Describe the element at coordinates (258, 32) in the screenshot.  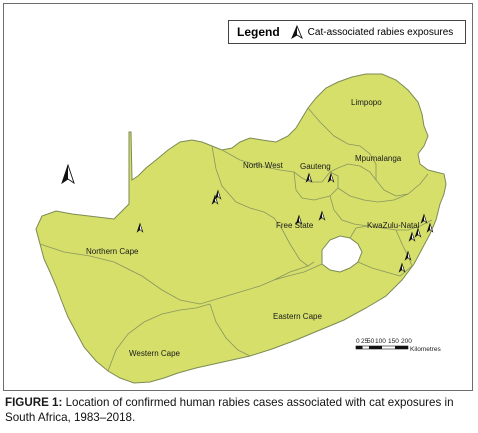
I see `legend-title: Legend` at that location.